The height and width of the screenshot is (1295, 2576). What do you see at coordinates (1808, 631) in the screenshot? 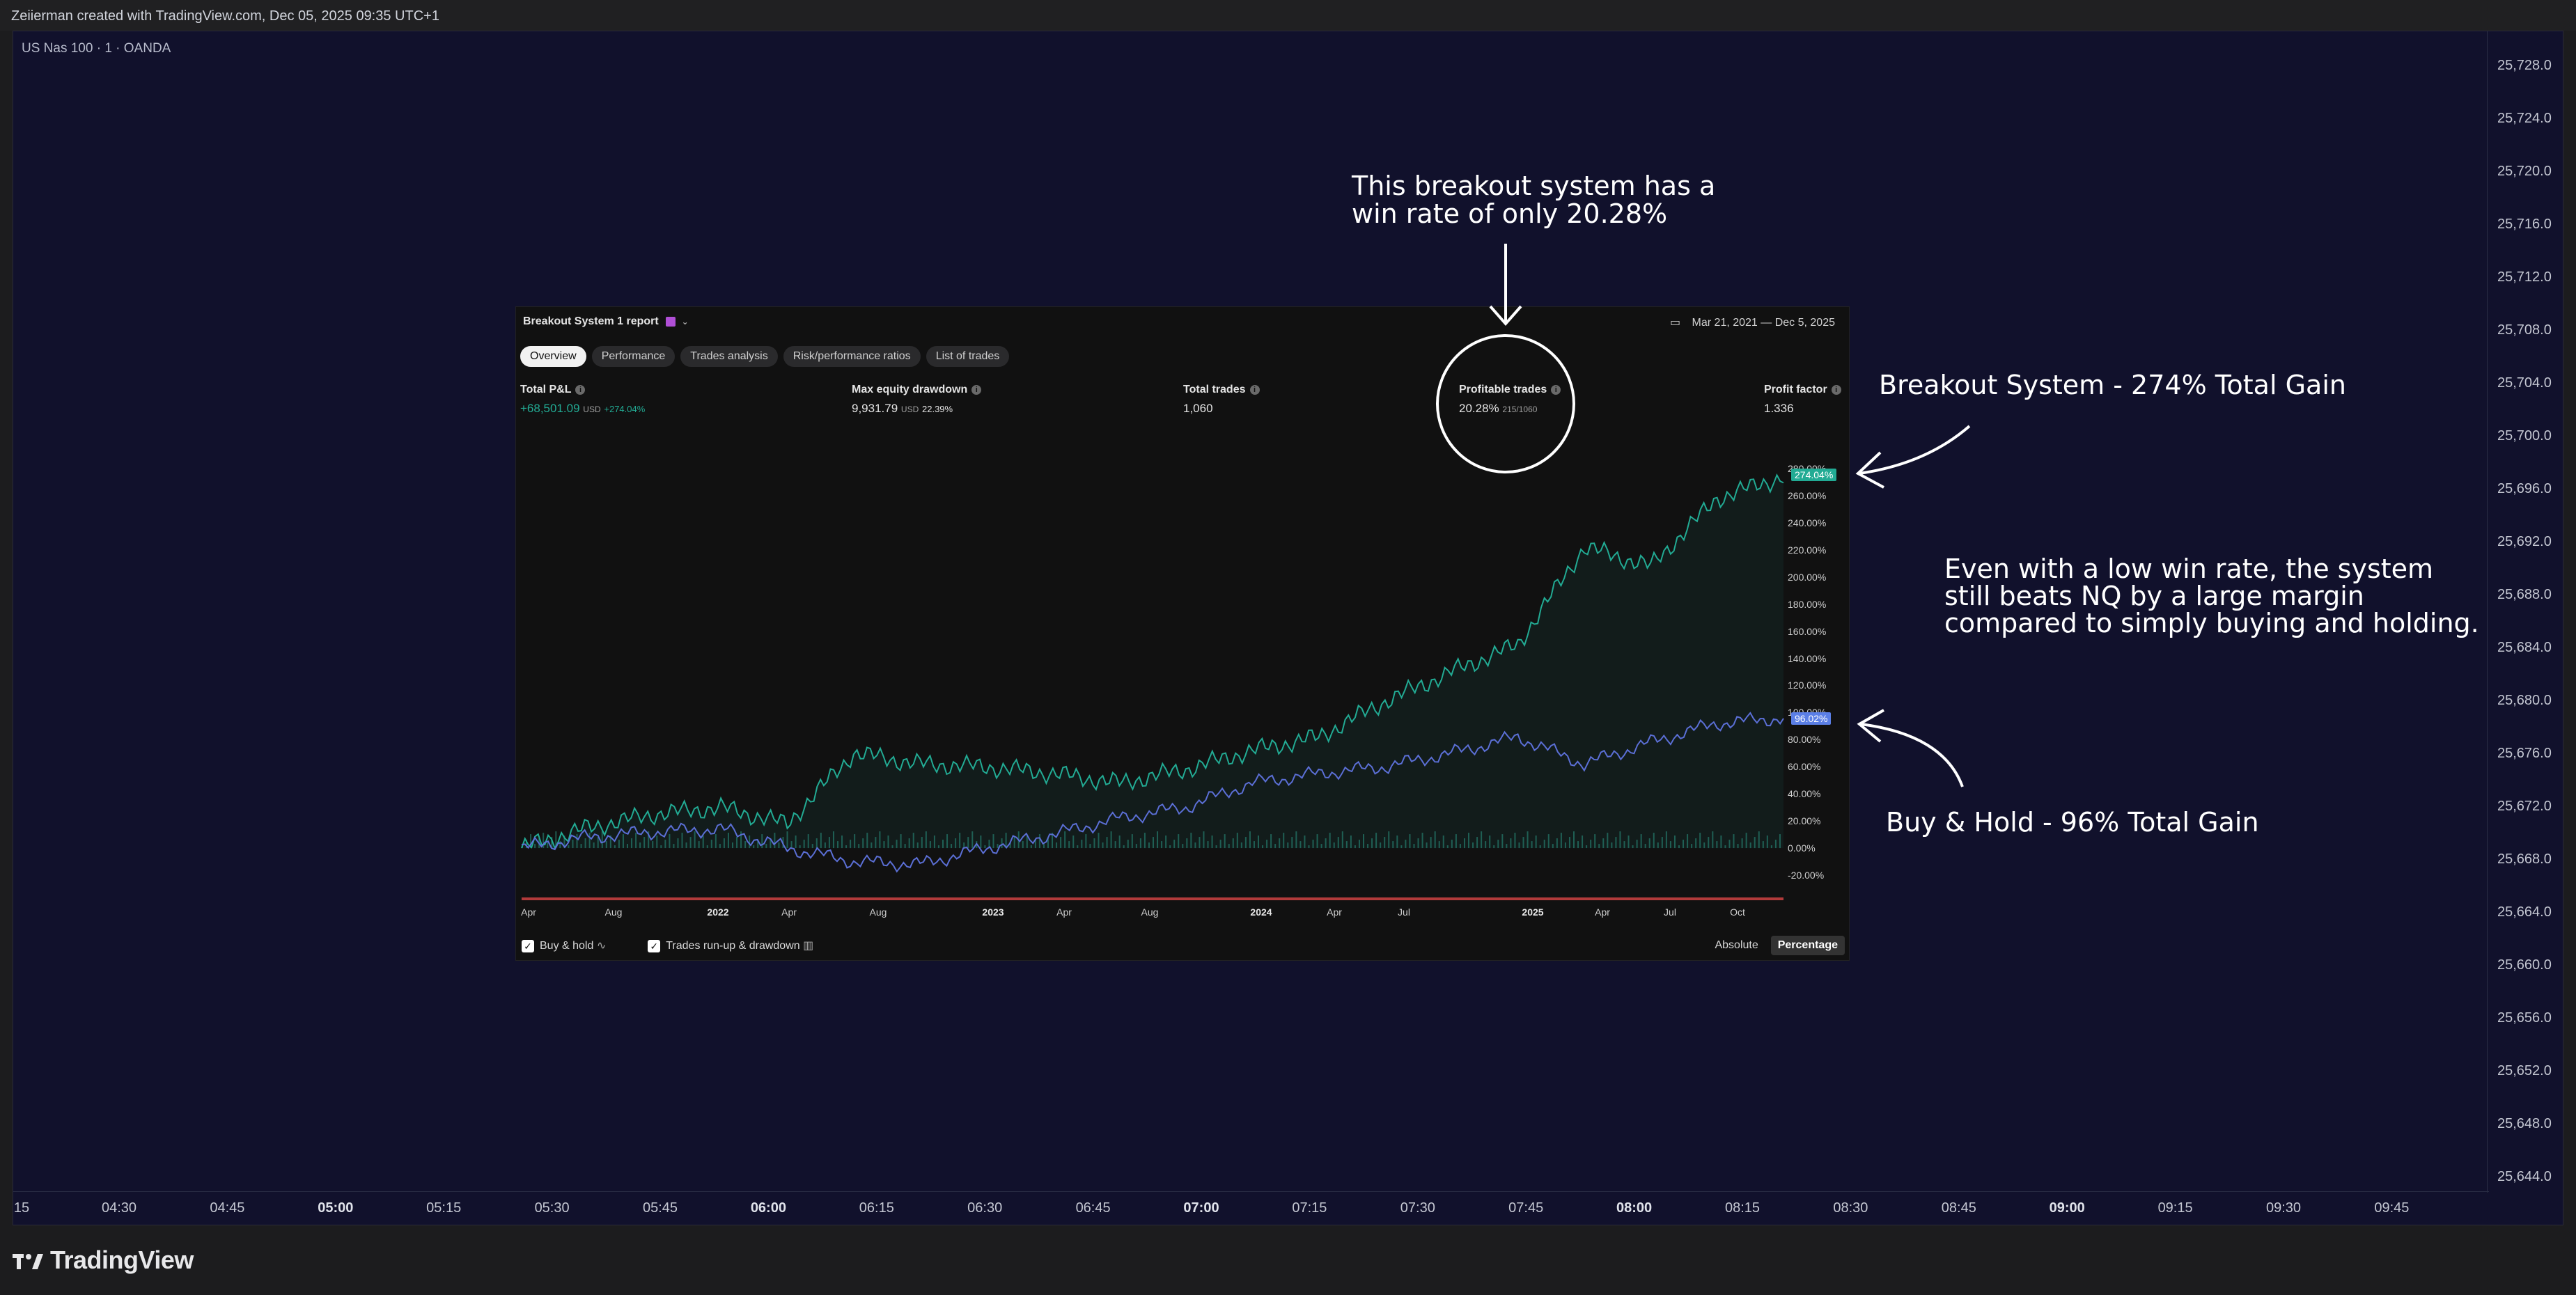
I see `percent-tick: 160.00%` at bounding box center [1808, 631].